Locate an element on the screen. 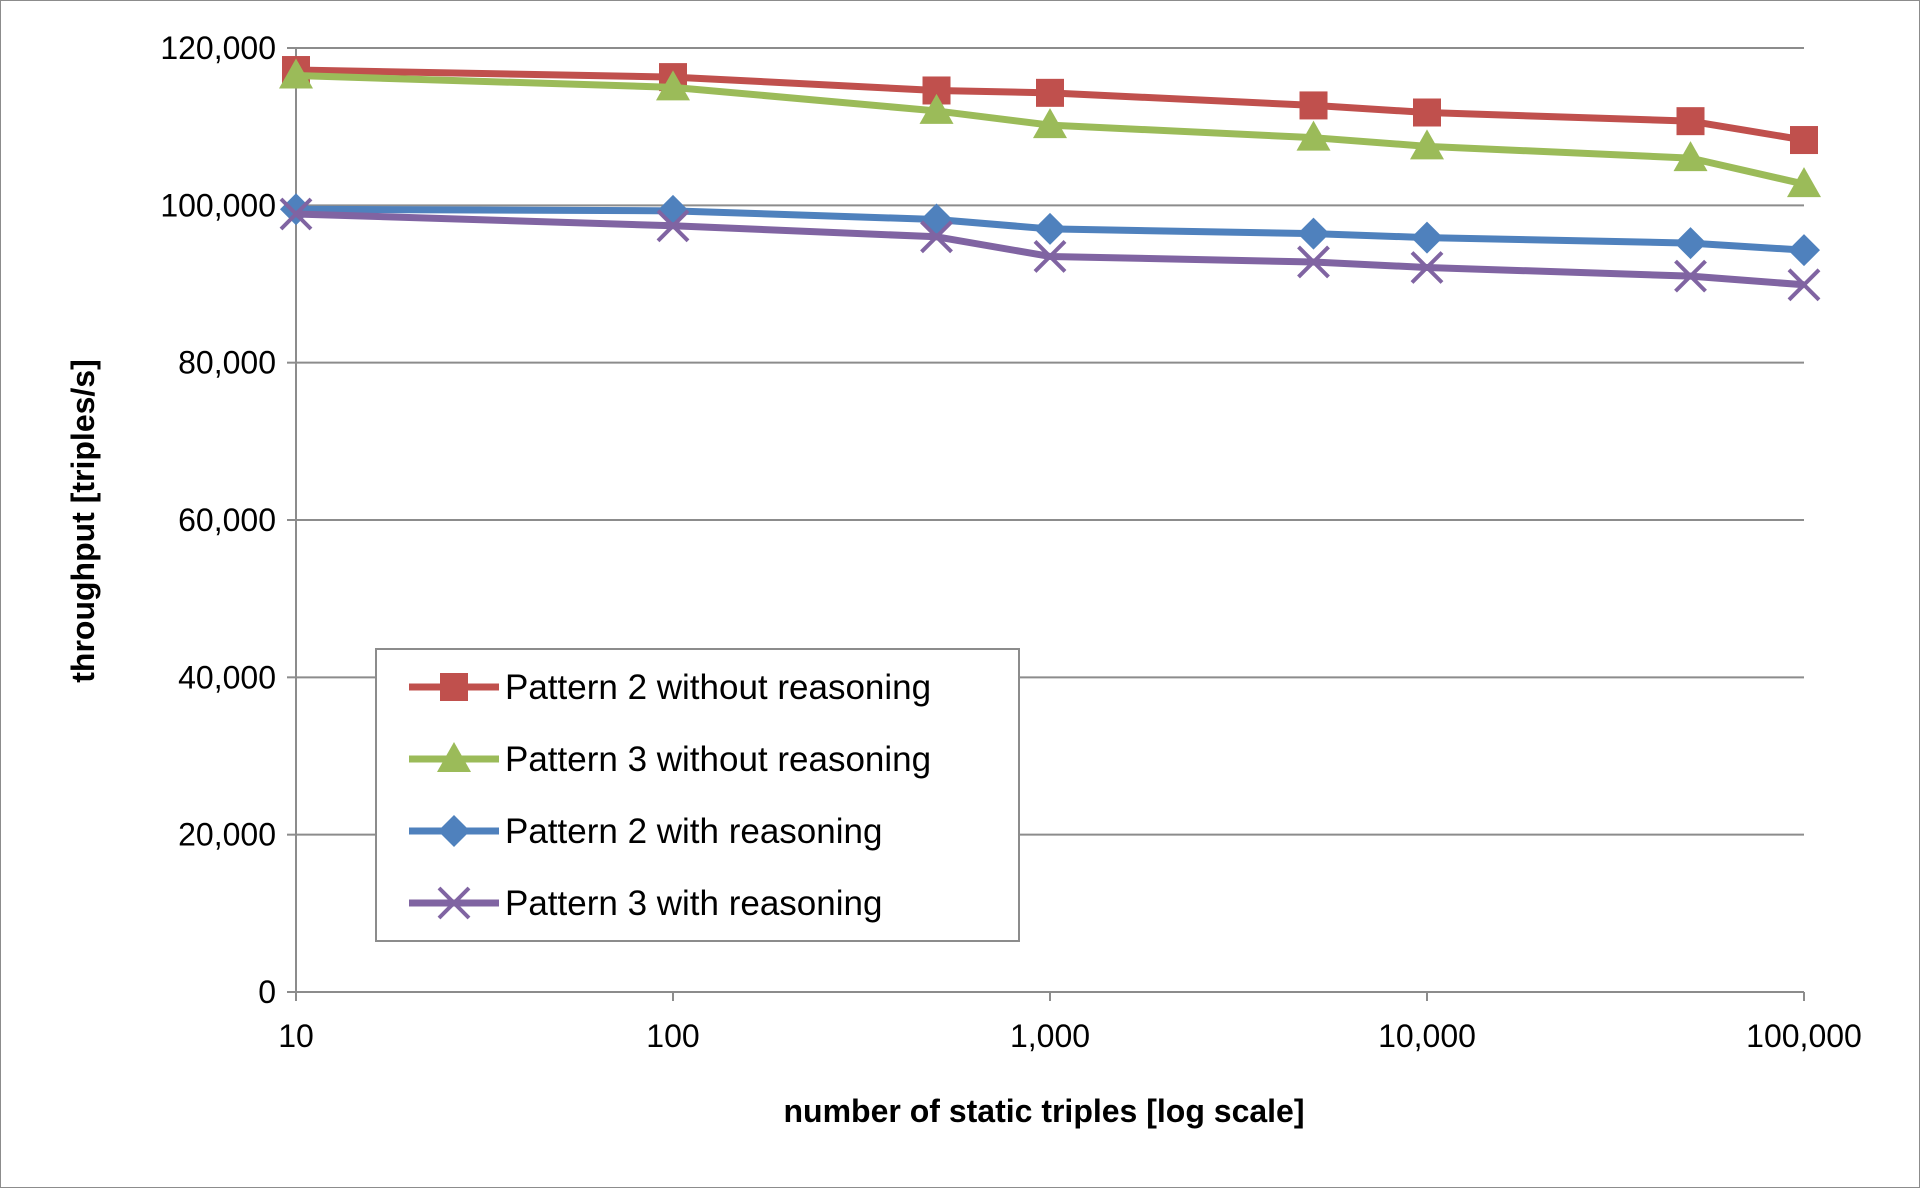 This screenshot has width=1920, height=1189. legend-entry: Pattern 3 without reasoning is located at coordinates (670, 759).